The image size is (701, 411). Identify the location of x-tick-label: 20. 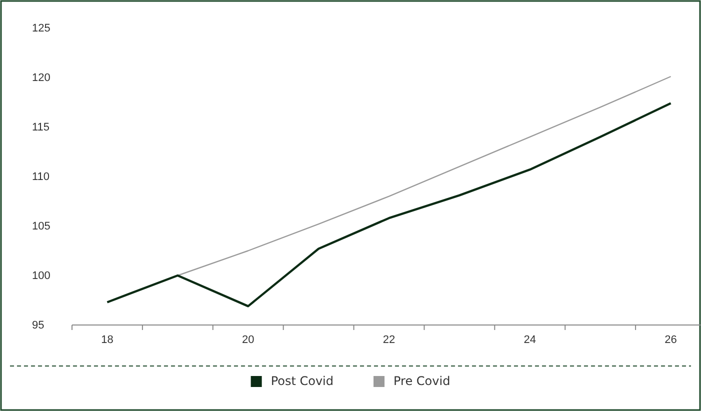
(248, 340).